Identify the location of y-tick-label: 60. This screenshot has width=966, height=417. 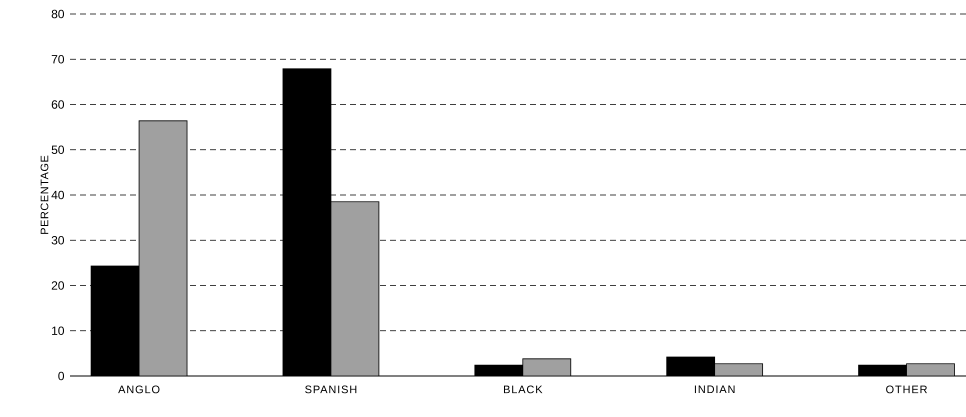
(58, 104).